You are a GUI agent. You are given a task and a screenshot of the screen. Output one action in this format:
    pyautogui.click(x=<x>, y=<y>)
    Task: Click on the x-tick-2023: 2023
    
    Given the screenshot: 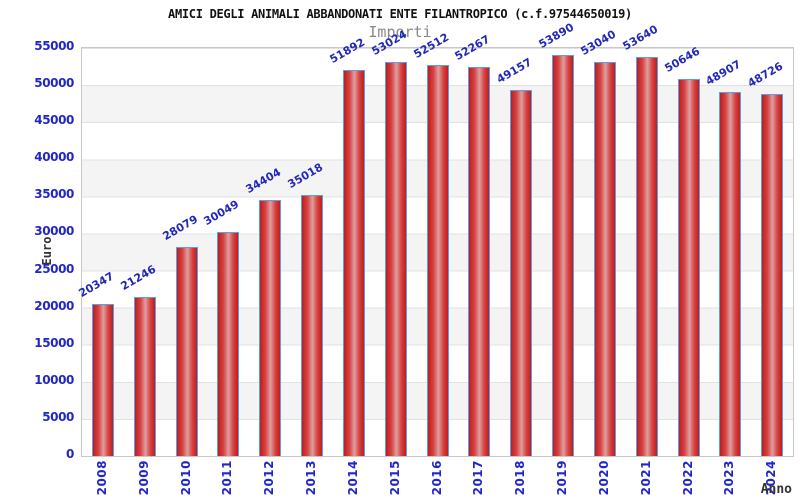 What is the action you would take?
    pyautogui.click(x=729, y=477)
    